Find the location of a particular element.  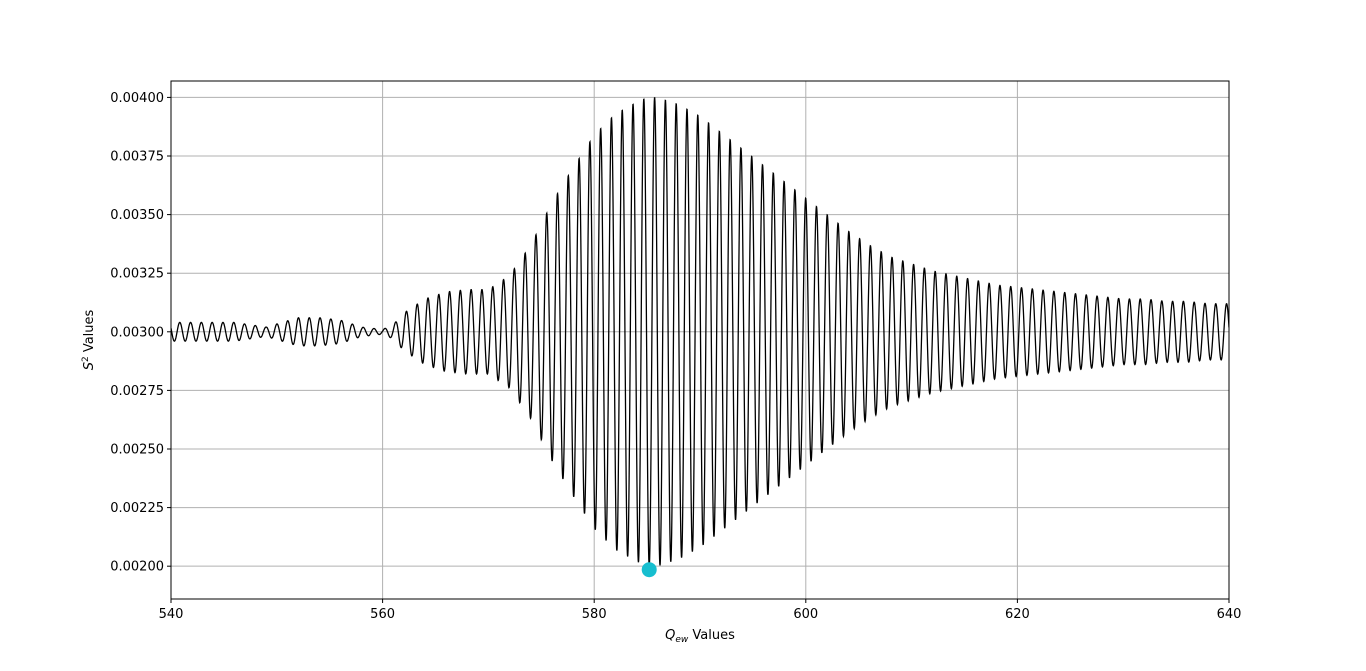

y-tick-label: 0.00300 is located at coordinates (137, 332).